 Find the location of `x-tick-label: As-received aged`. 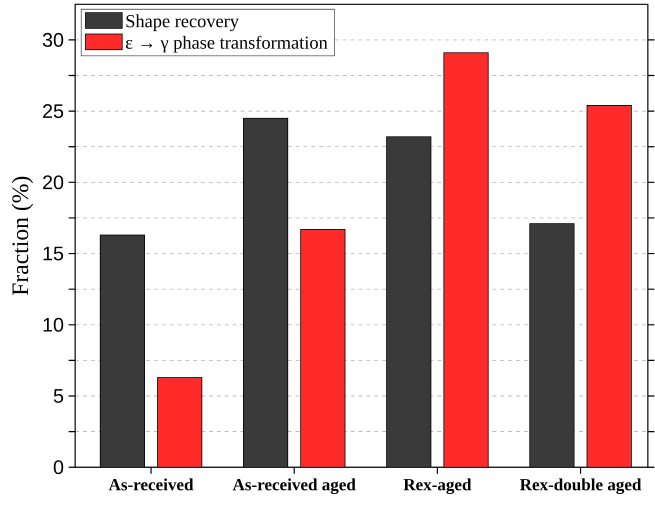

x-tick-label: As-received aged is located at coordinates (294, 486).